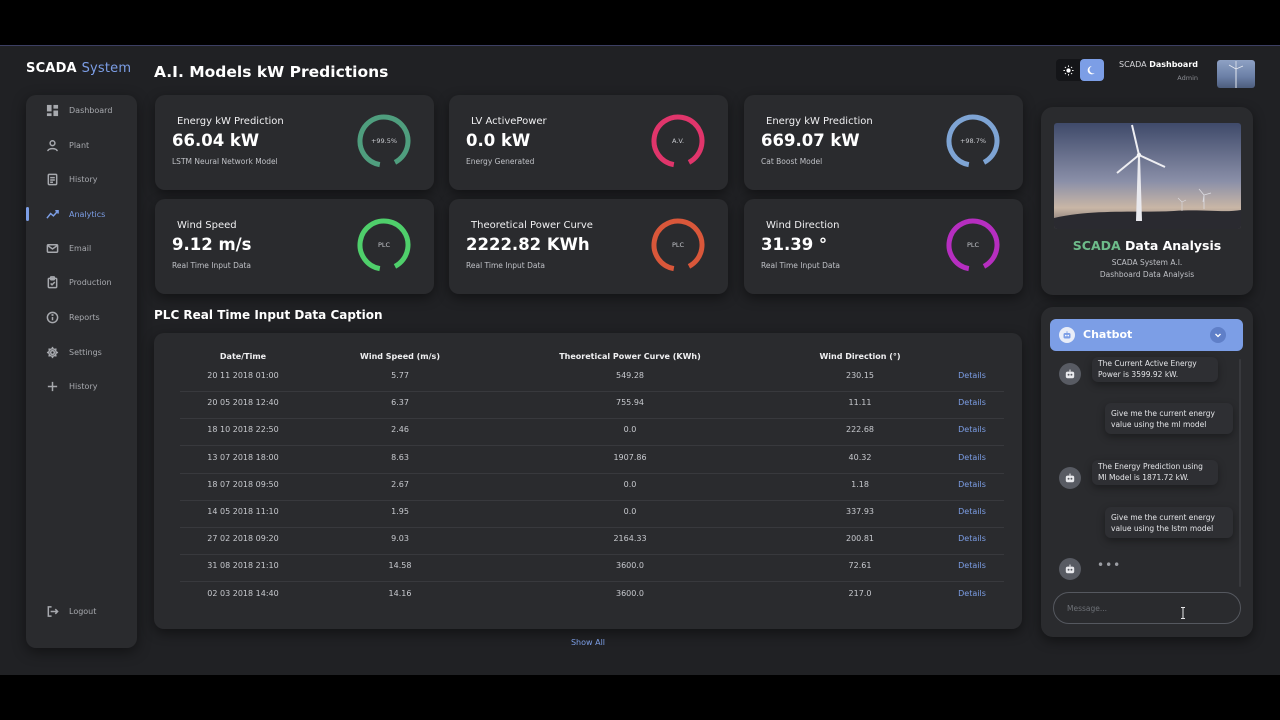 The height and width of the screenshot is (720, 1280). Describe the element at coordinates (243, 565) in the screenshot. I see `cell-datetime: 31 08 2018 21:10` at that location.